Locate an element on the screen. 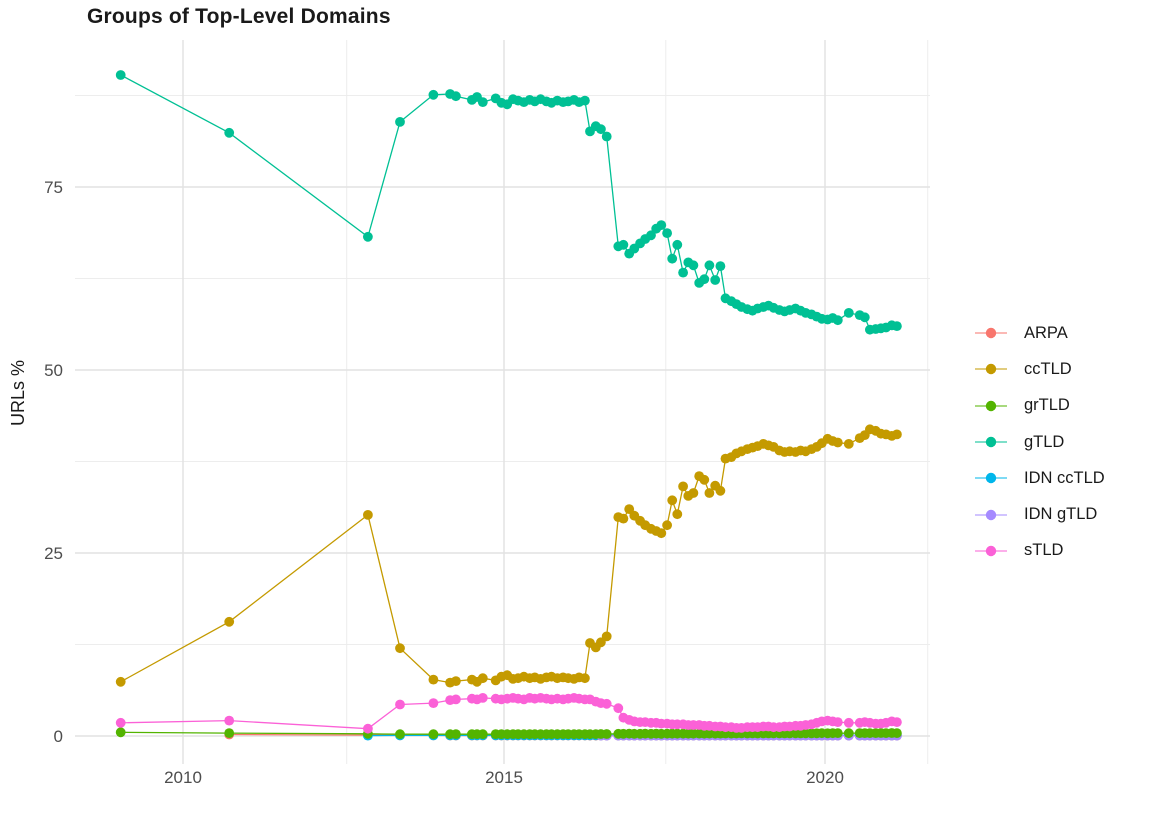 This screenshot has height=827, width=1164. legend-item-idn-cctld: IDN ccTLD is located at coordinates (1039, 478).